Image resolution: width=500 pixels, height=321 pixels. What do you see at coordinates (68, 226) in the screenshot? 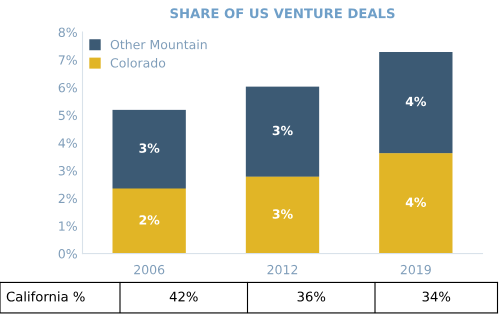
I see `y-tick-label: 1%` at bounding box center [68, 226].